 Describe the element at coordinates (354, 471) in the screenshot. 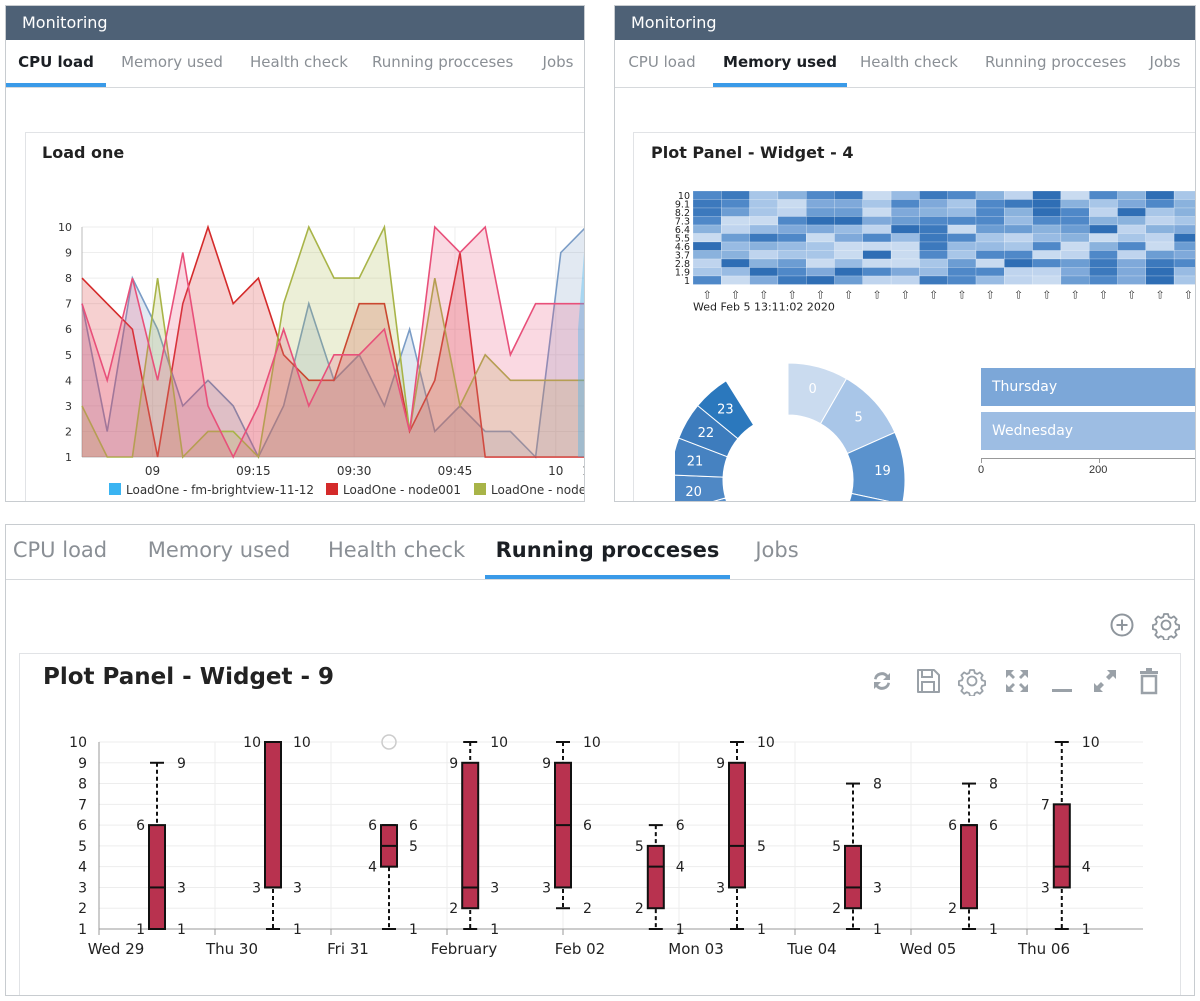

I see `x-tick-label: 09:30` at that location.